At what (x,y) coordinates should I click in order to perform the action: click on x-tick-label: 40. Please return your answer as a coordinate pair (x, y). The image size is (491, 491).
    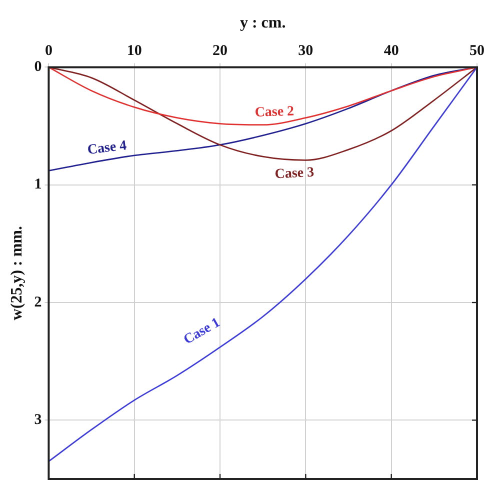
    Looking at the image, I should click on (391, 51).